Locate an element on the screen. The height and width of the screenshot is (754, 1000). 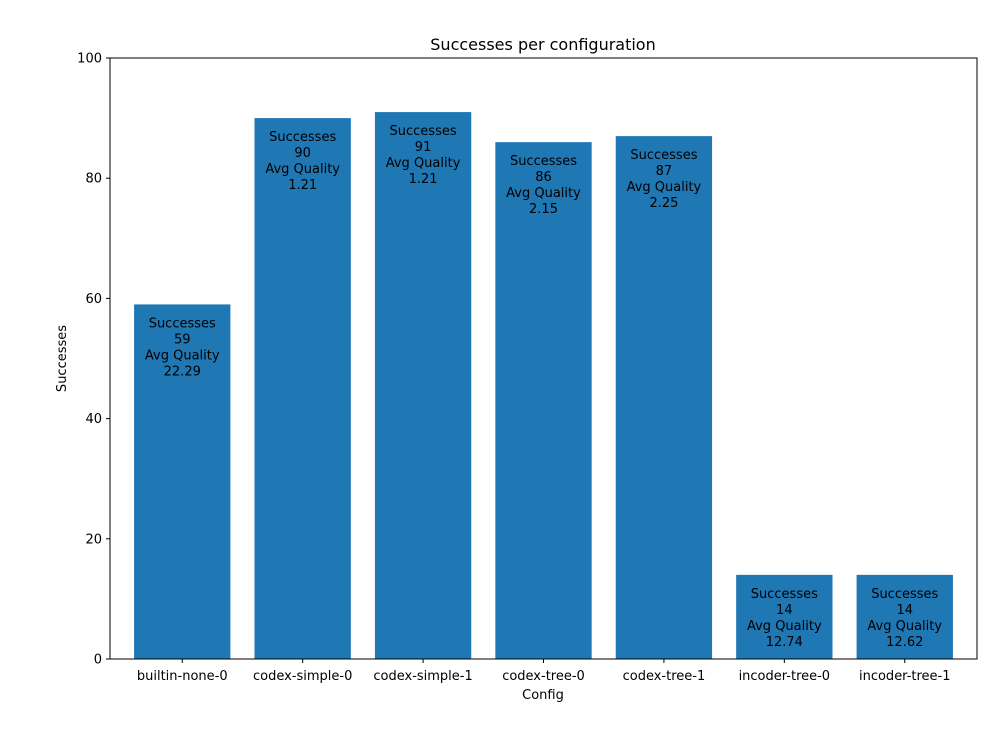
y-tick-label: 40 is located at coordinates (93, 419).